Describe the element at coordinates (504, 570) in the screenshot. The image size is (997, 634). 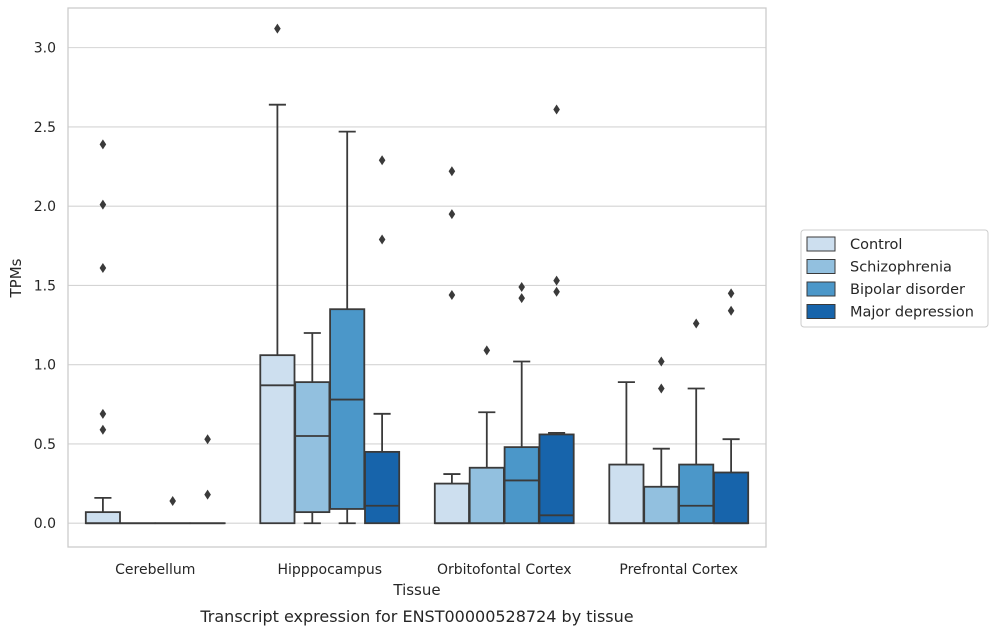
I see `x-tick-label: Orbitofontal Cortex` at that location.